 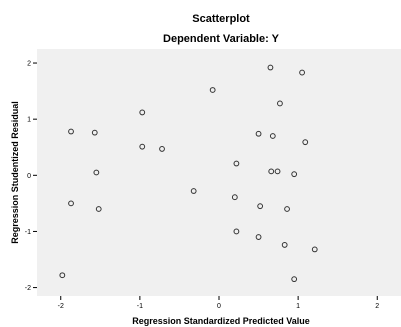 I want to click on y-tick-label: 0, so click(x=29, y=176).